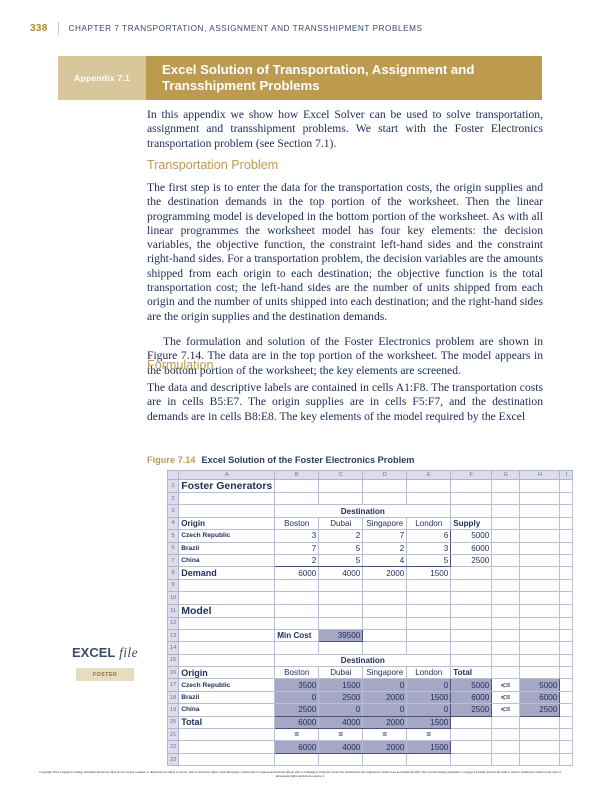 The image size is (600, 800). I want to click on cell-rowrhs-china: 2500, so click(540, 710).